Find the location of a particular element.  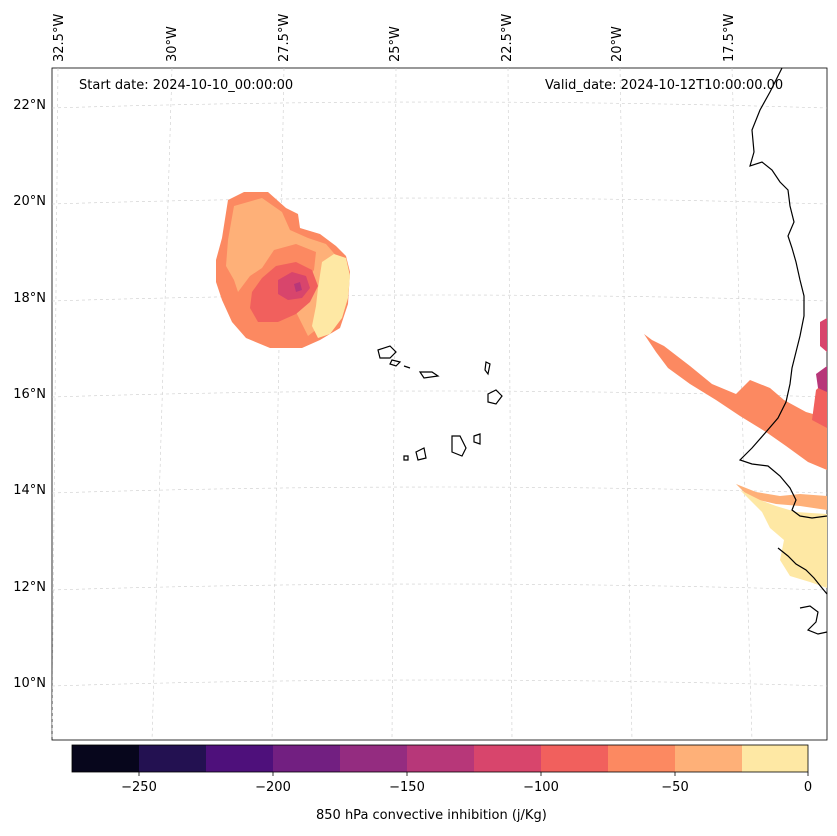

parallel-16n is located at coordinates (439, 394).